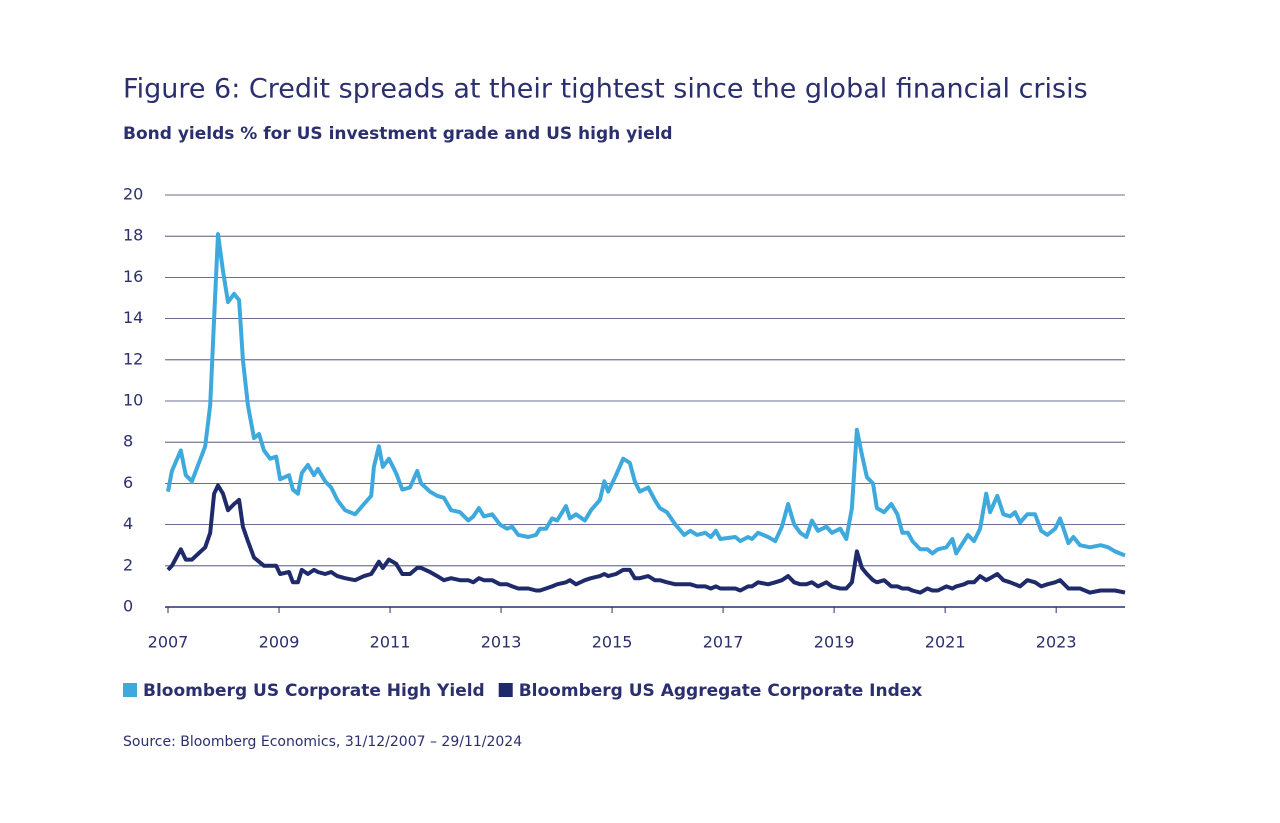 This screenshot has height=823, width=1280. Describe the element at coordinates (612, 642) in the screenshot. I see `x-tick-label: 2015` at that location.